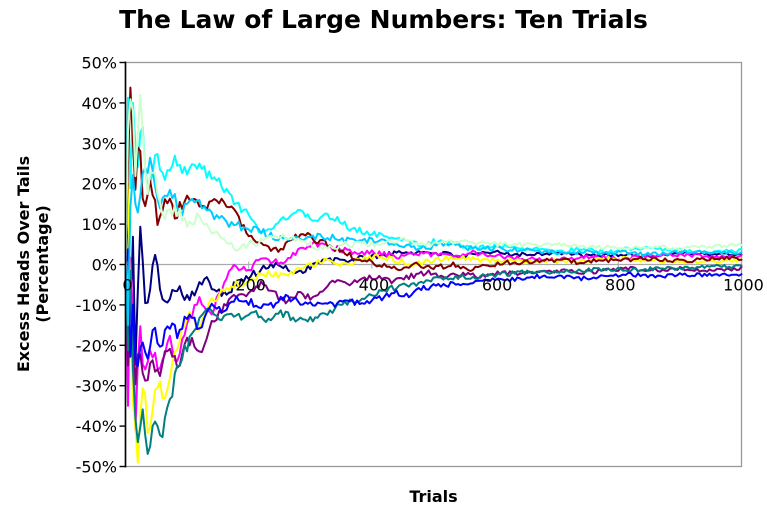  I want to click on x-tick-label: 400, so click(374, 285).